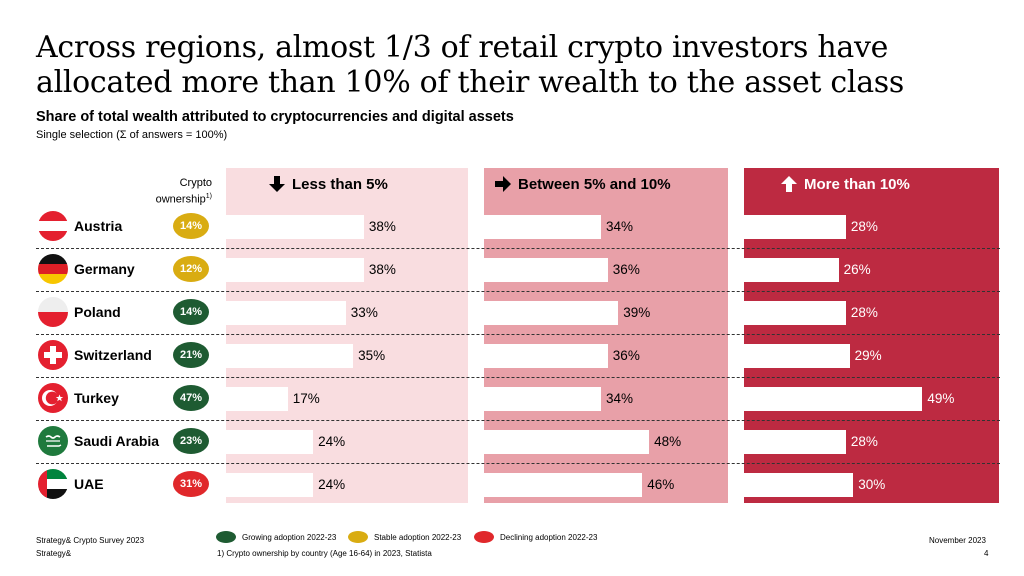 This screenshot has width=1024, height=576. What do you see at coordinates (53, 398) in the screenshot?
I see `turkey-flag-icon` at bounding box center [53, 398].